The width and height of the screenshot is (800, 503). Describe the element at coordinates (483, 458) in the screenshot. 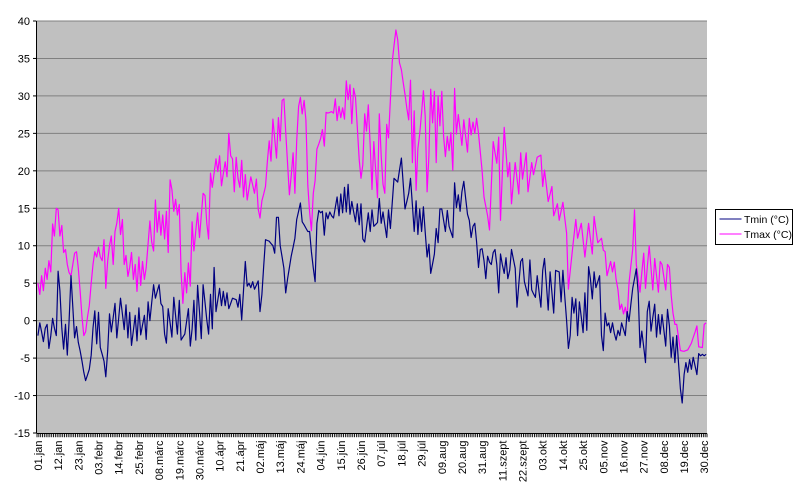

I see `svg-text: 31.aug` at that location.